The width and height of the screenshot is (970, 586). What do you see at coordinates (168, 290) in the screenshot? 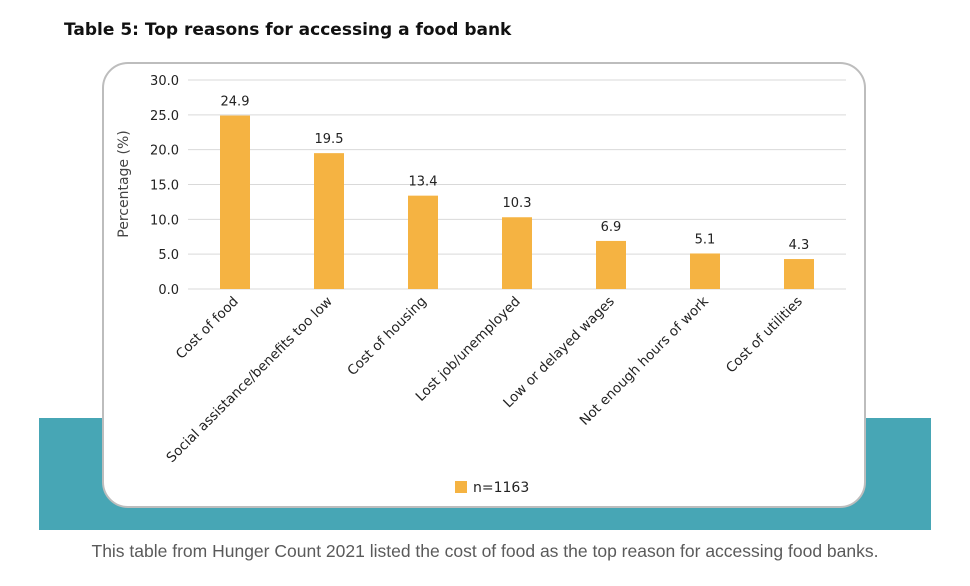
I see `y-tick-label: 0.0` at bounding box center [168, 290].